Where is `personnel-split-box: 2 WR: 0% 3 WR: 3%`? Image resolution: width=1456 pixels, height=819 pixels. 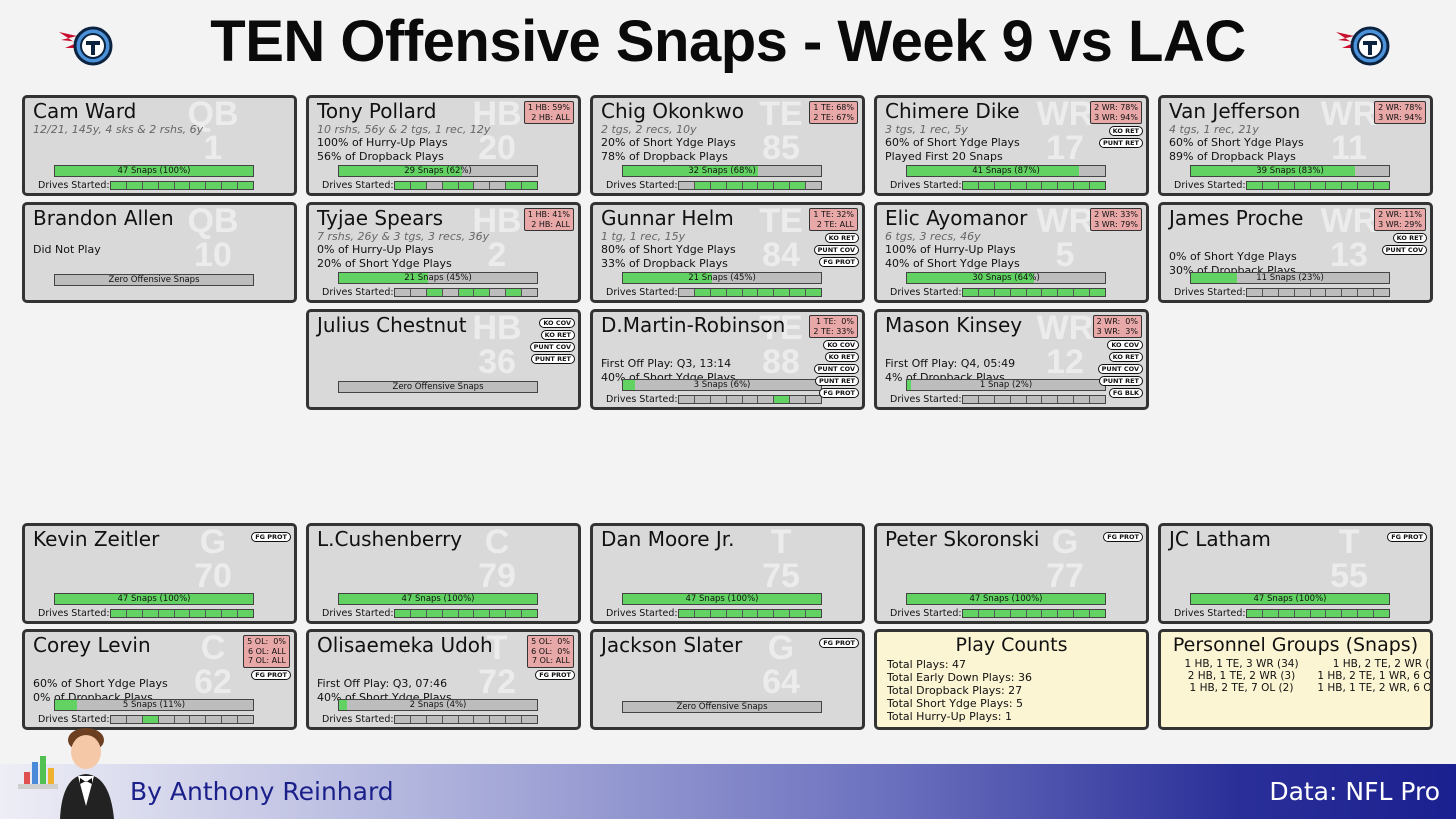
personnel-split-box: 2 WR: 0% 3 WR: 3% is located at coordinates (1117, 326).